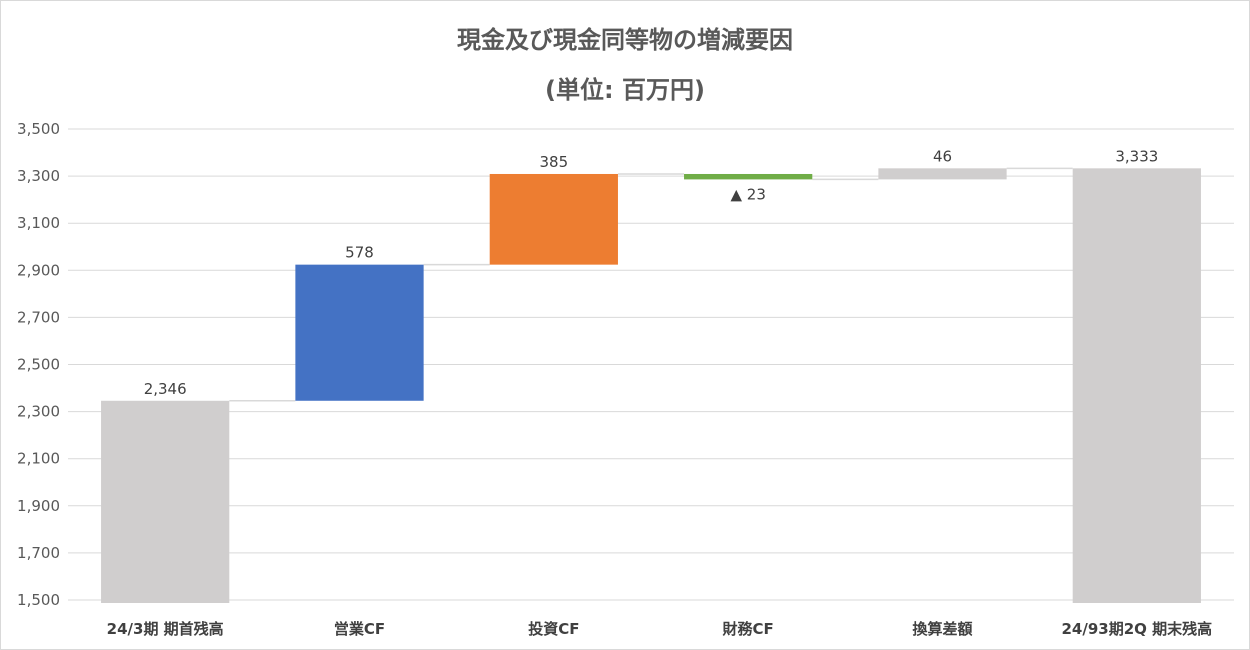  I want to click on x-tick-label: 24/3期 期首残高, so click(165, 629).